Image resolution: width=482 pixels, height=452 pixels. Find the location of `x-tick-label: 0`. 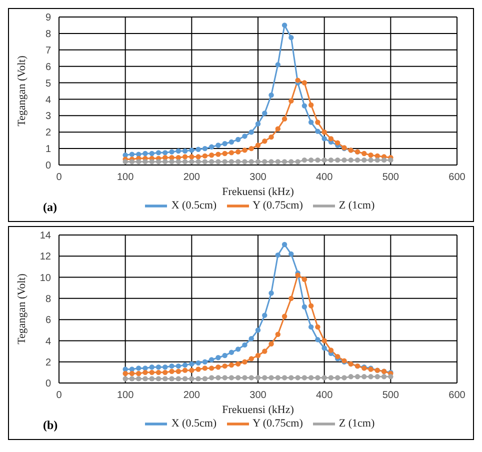

x-tick-label: 0 is located at coordinates (59, 396).